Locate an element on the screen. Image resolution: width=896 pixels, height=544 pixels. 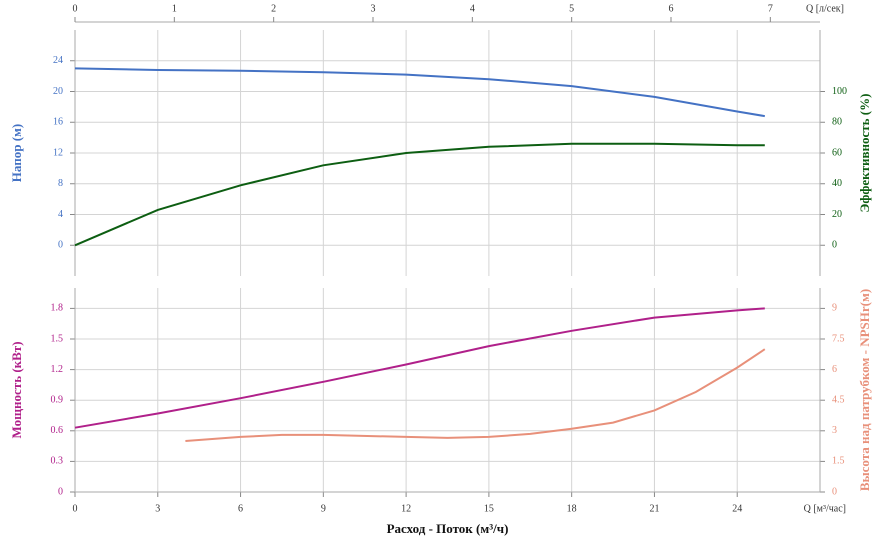
y-tick-label: 0.3 is located at coordinates (57, 461).